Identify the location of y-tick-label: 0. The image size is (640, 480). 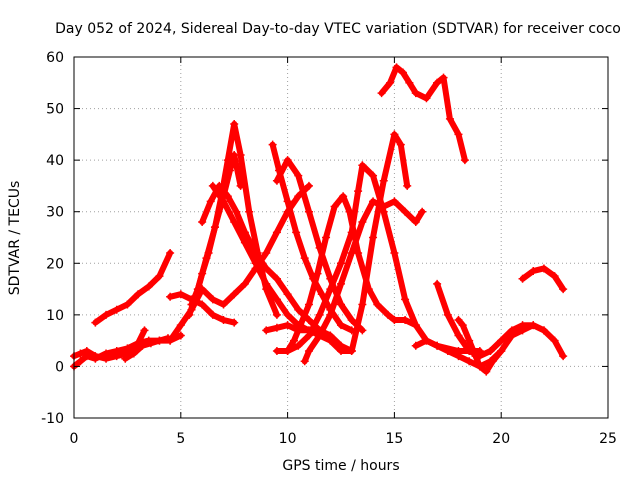
(59, 367).